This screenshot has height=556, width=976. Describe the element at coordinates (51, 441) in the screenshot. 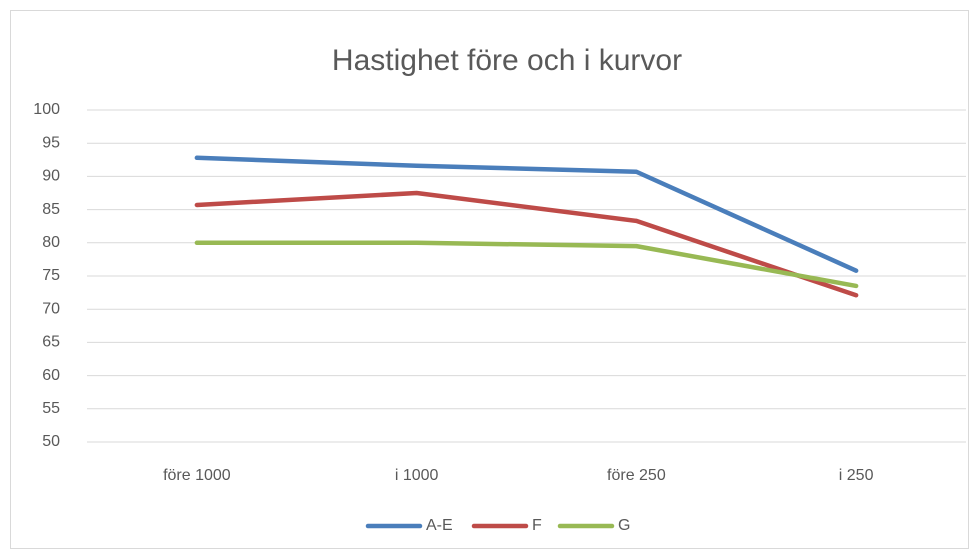

I see `y-tick-label: 50` at that location.